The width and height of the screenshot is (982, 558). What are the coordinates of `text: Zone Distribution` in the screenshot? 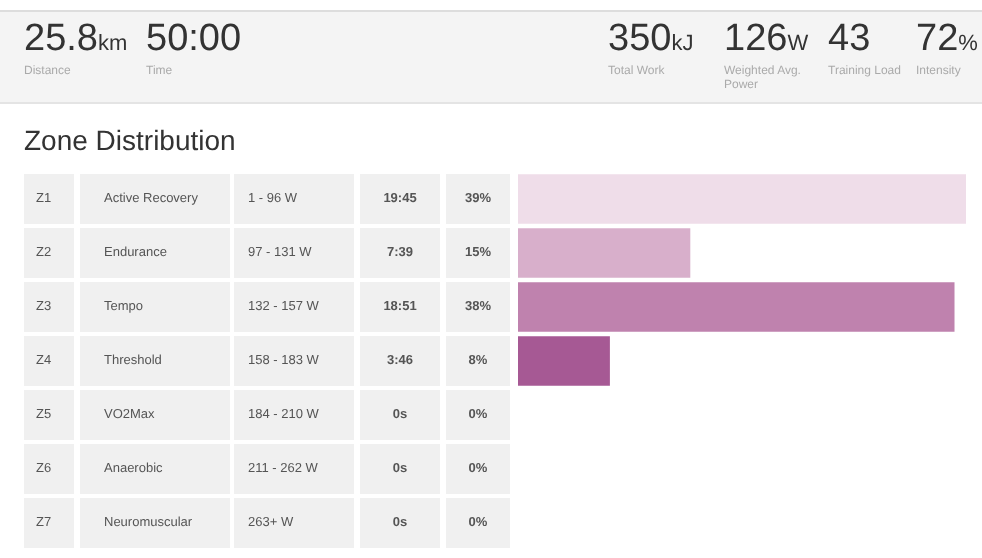 It's located at (130, 140).